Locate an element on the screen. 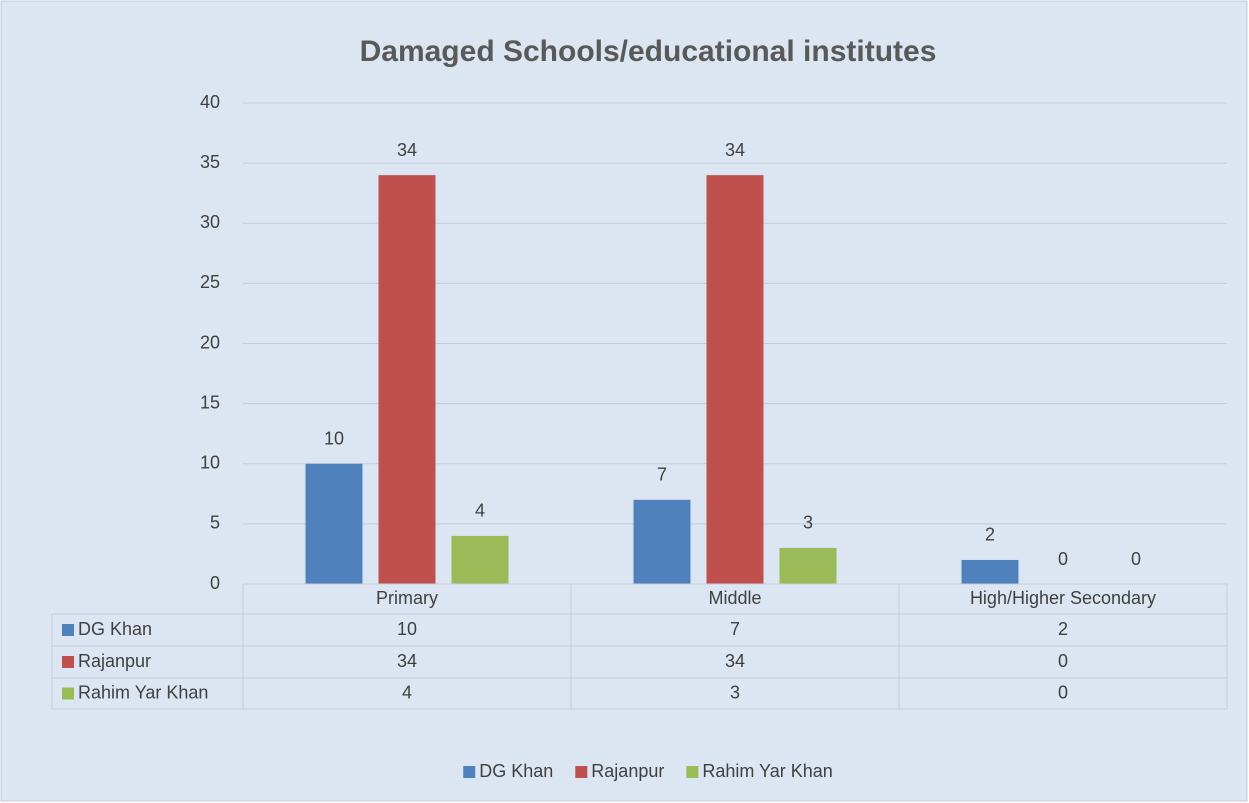 The height and width of the screenshot is (803, 1249). data-label: 3 is located at coordinates (808, 523).